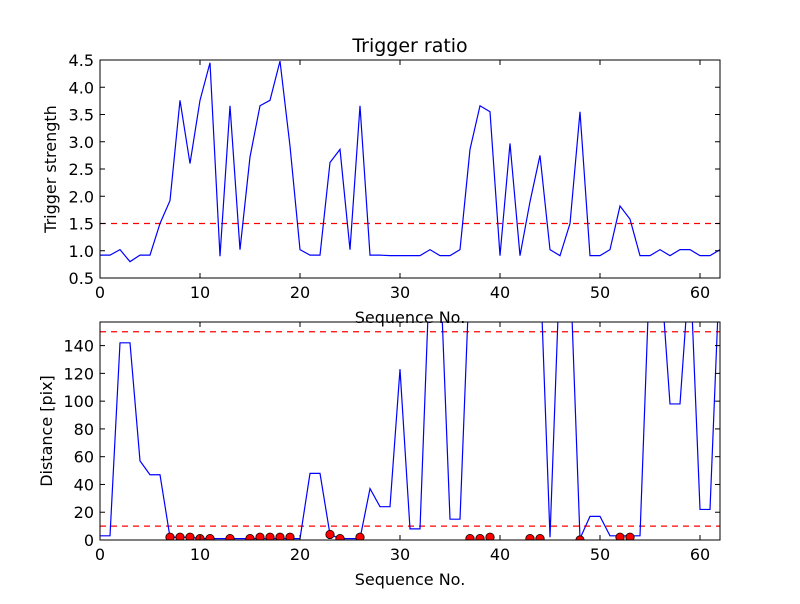 This screenshot has height=604, width=800. Describe the element at coordinates (89, 540) in the screenshot. I see `y-tick-label: 0` at that location.